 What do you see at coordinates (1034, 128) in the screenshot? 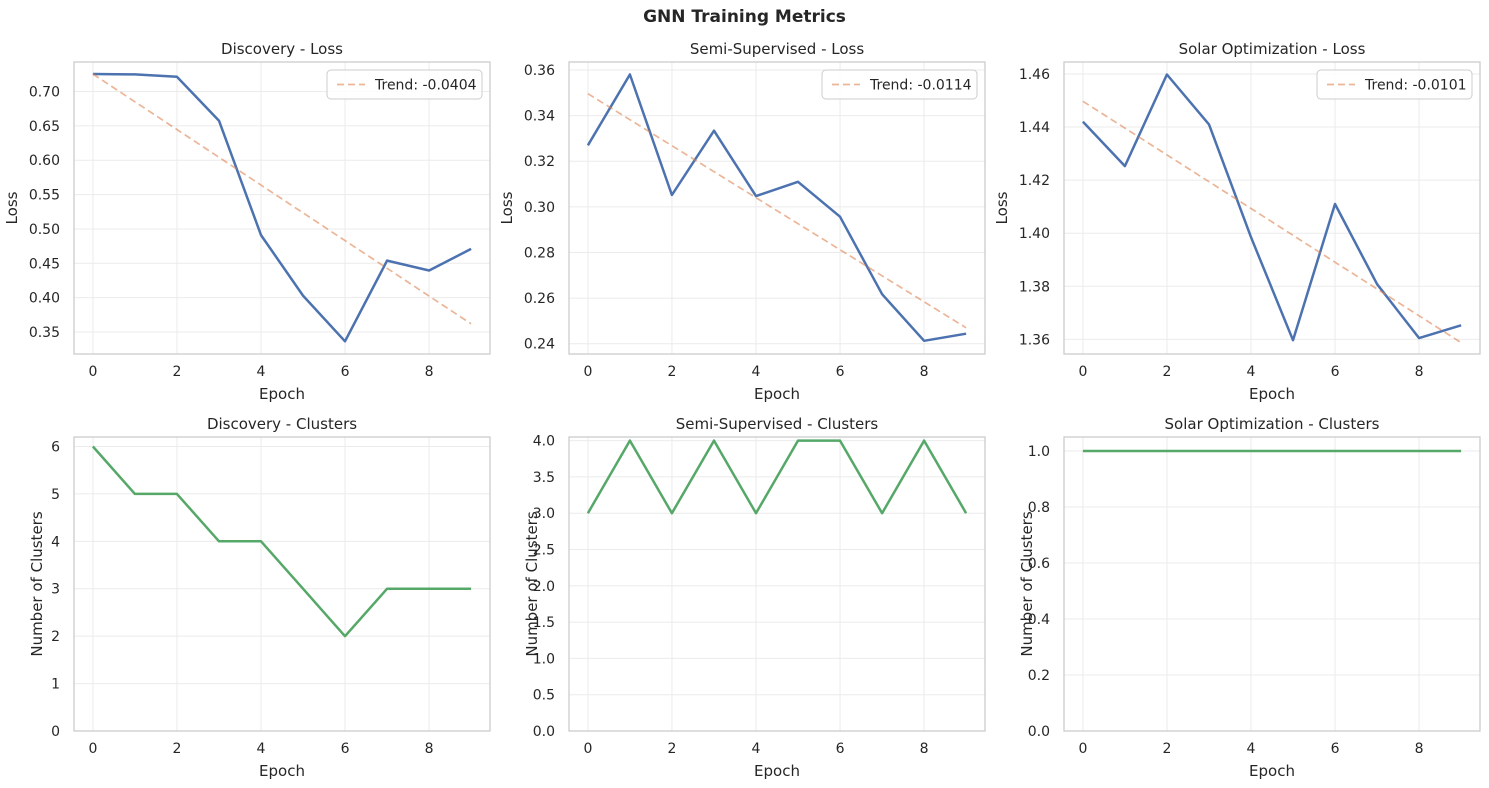
I see `y-tick-label: 1.44` at bounding box center [1034, 128].